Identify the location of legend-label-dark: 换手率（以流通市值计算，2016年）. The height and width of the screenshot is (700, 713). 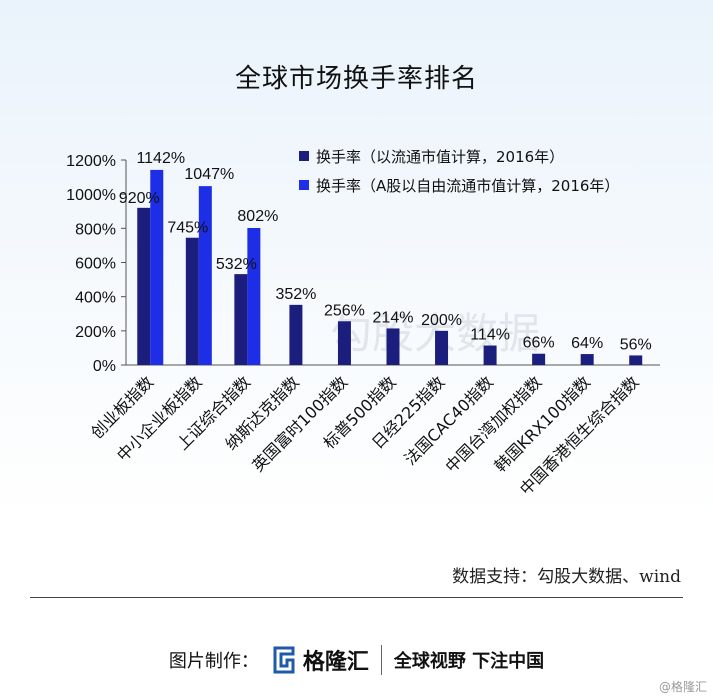
(440, 157).